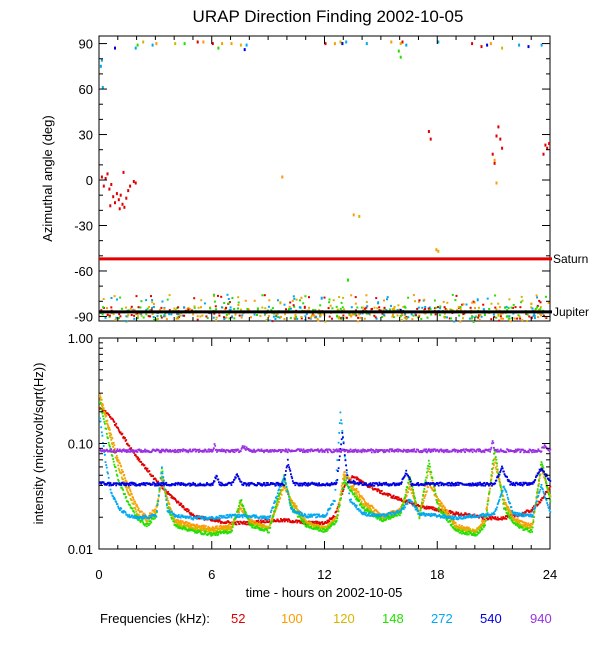 The height and width of the screenshot is (655, 600). What do you see at coordinates (83, 316) in the screenshot?
I see `y-tick-label: -90` at bounding box center [83, 316].